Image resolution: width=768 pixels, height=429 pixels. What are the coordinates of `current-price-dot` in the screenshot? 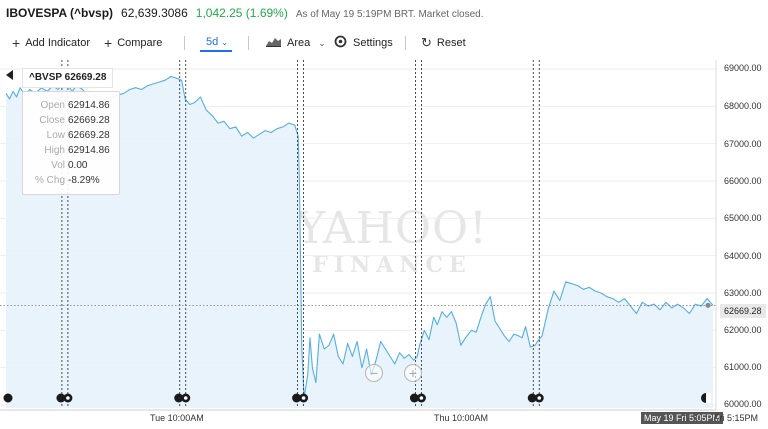 It's located at (708, 305).